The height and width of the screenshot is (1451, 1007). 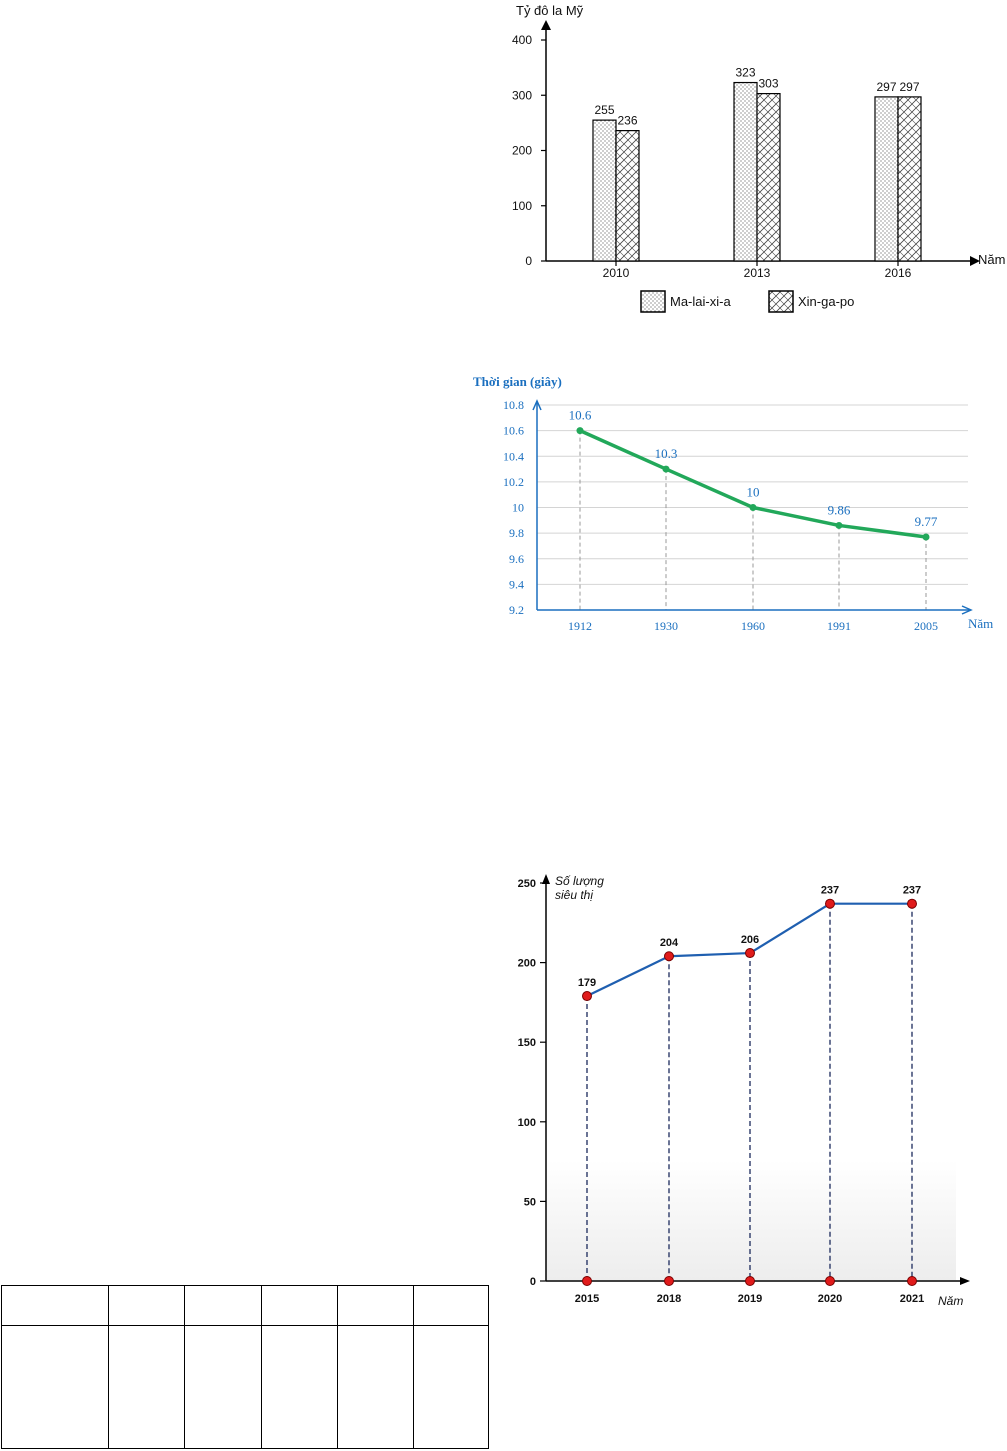 I want to click on line1-x-tick-label: 1960, so click(x=753, y=626).